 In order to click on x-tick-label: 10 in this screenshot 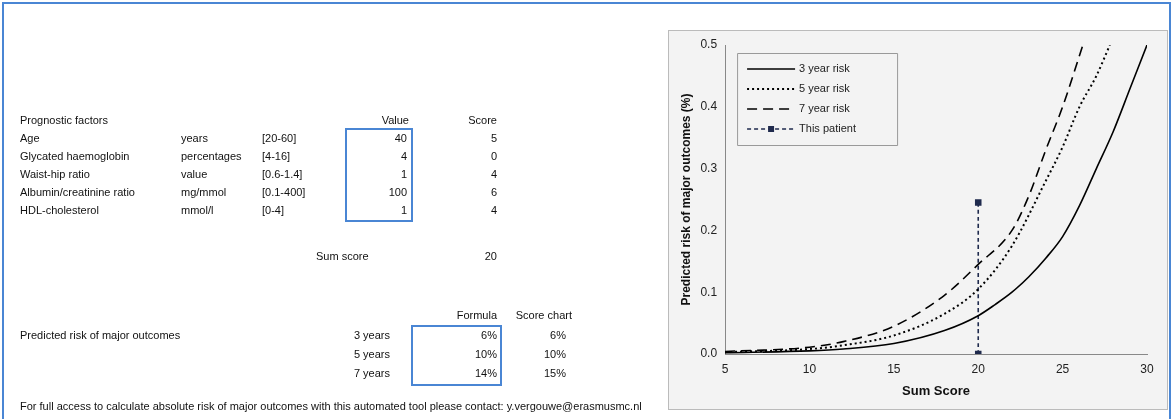, I will do `click(809, 368)`.